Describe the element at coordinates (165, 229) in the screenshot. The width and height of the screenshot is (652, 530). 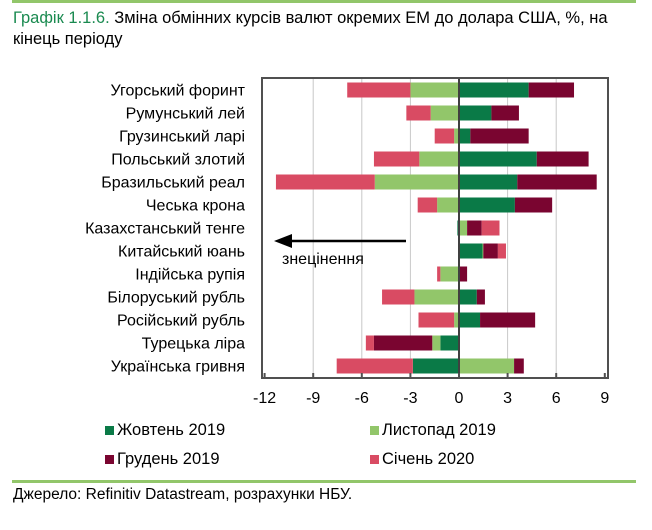
I see `category-label: Казахстанський тенге` at that location.